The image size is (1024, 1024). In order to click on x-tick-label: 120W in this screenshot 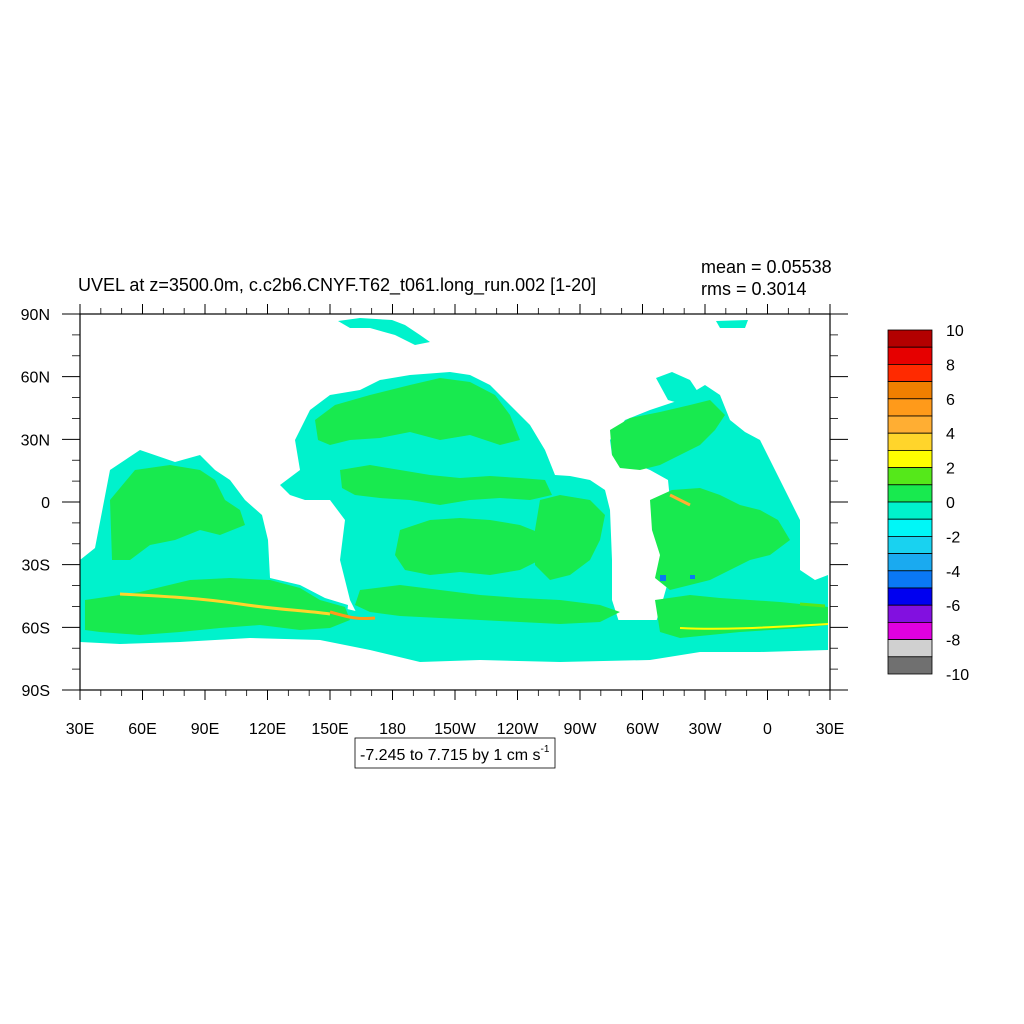, I will do `click(518, 729)`.